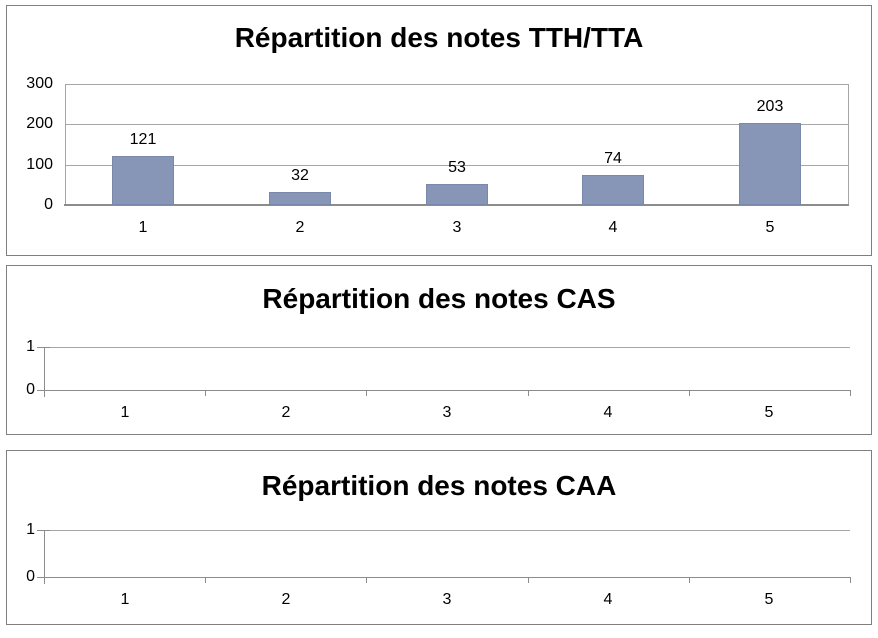  What do you see at coordinates (143, 139) in the screenshot?
I see `bar-value-label: 121` at bounding box center [143, 139].